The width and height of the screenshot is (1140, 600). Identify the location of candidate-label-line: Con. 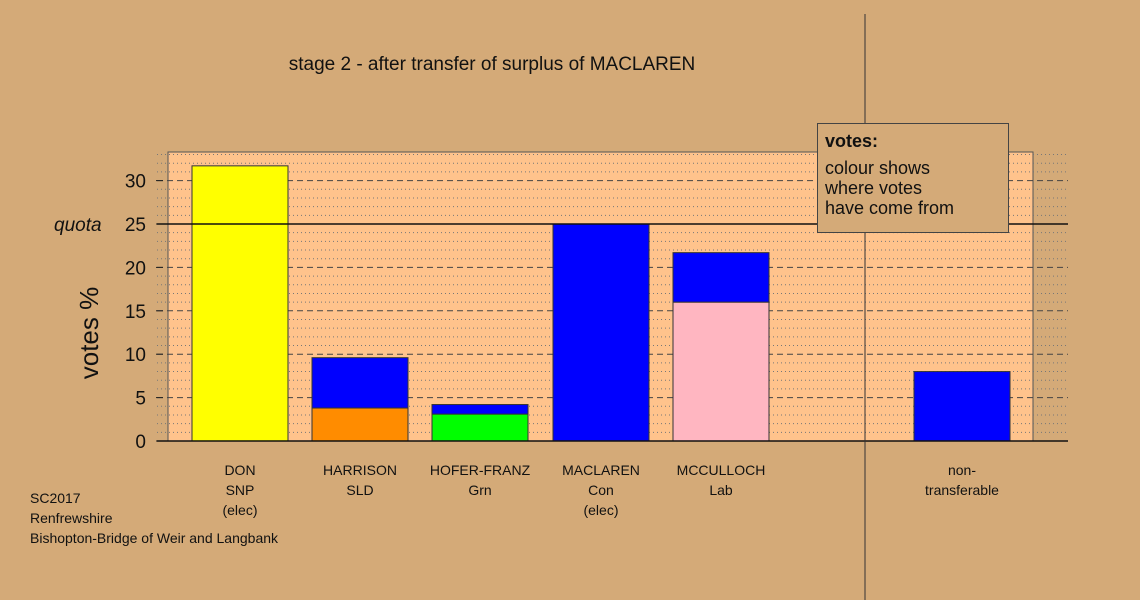
(601, 490).